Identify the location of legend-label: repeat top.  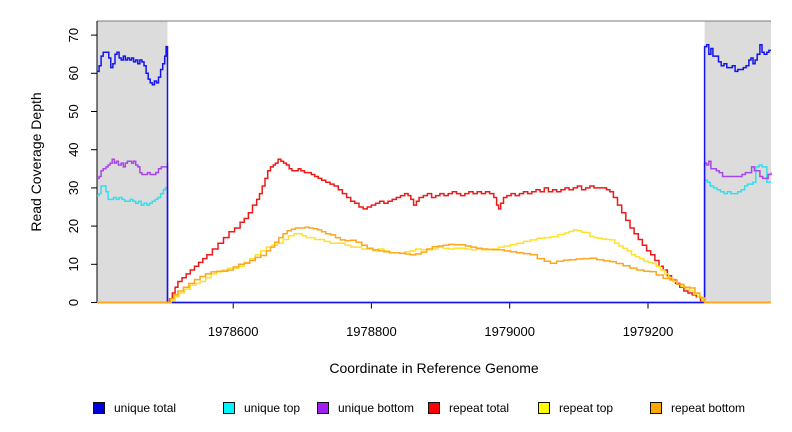
(586, 408).